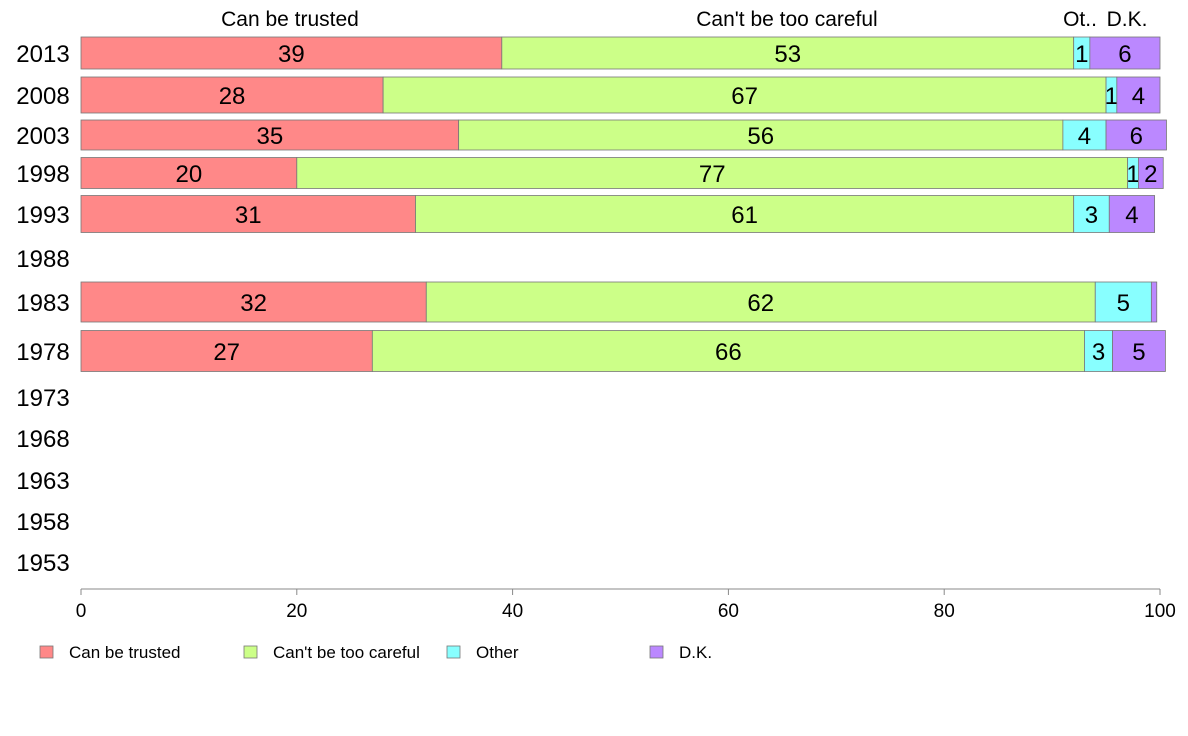 The width and height of the screenshot is (1188, 736). I want to click on column-header: Ot.., so click(1080, 19).